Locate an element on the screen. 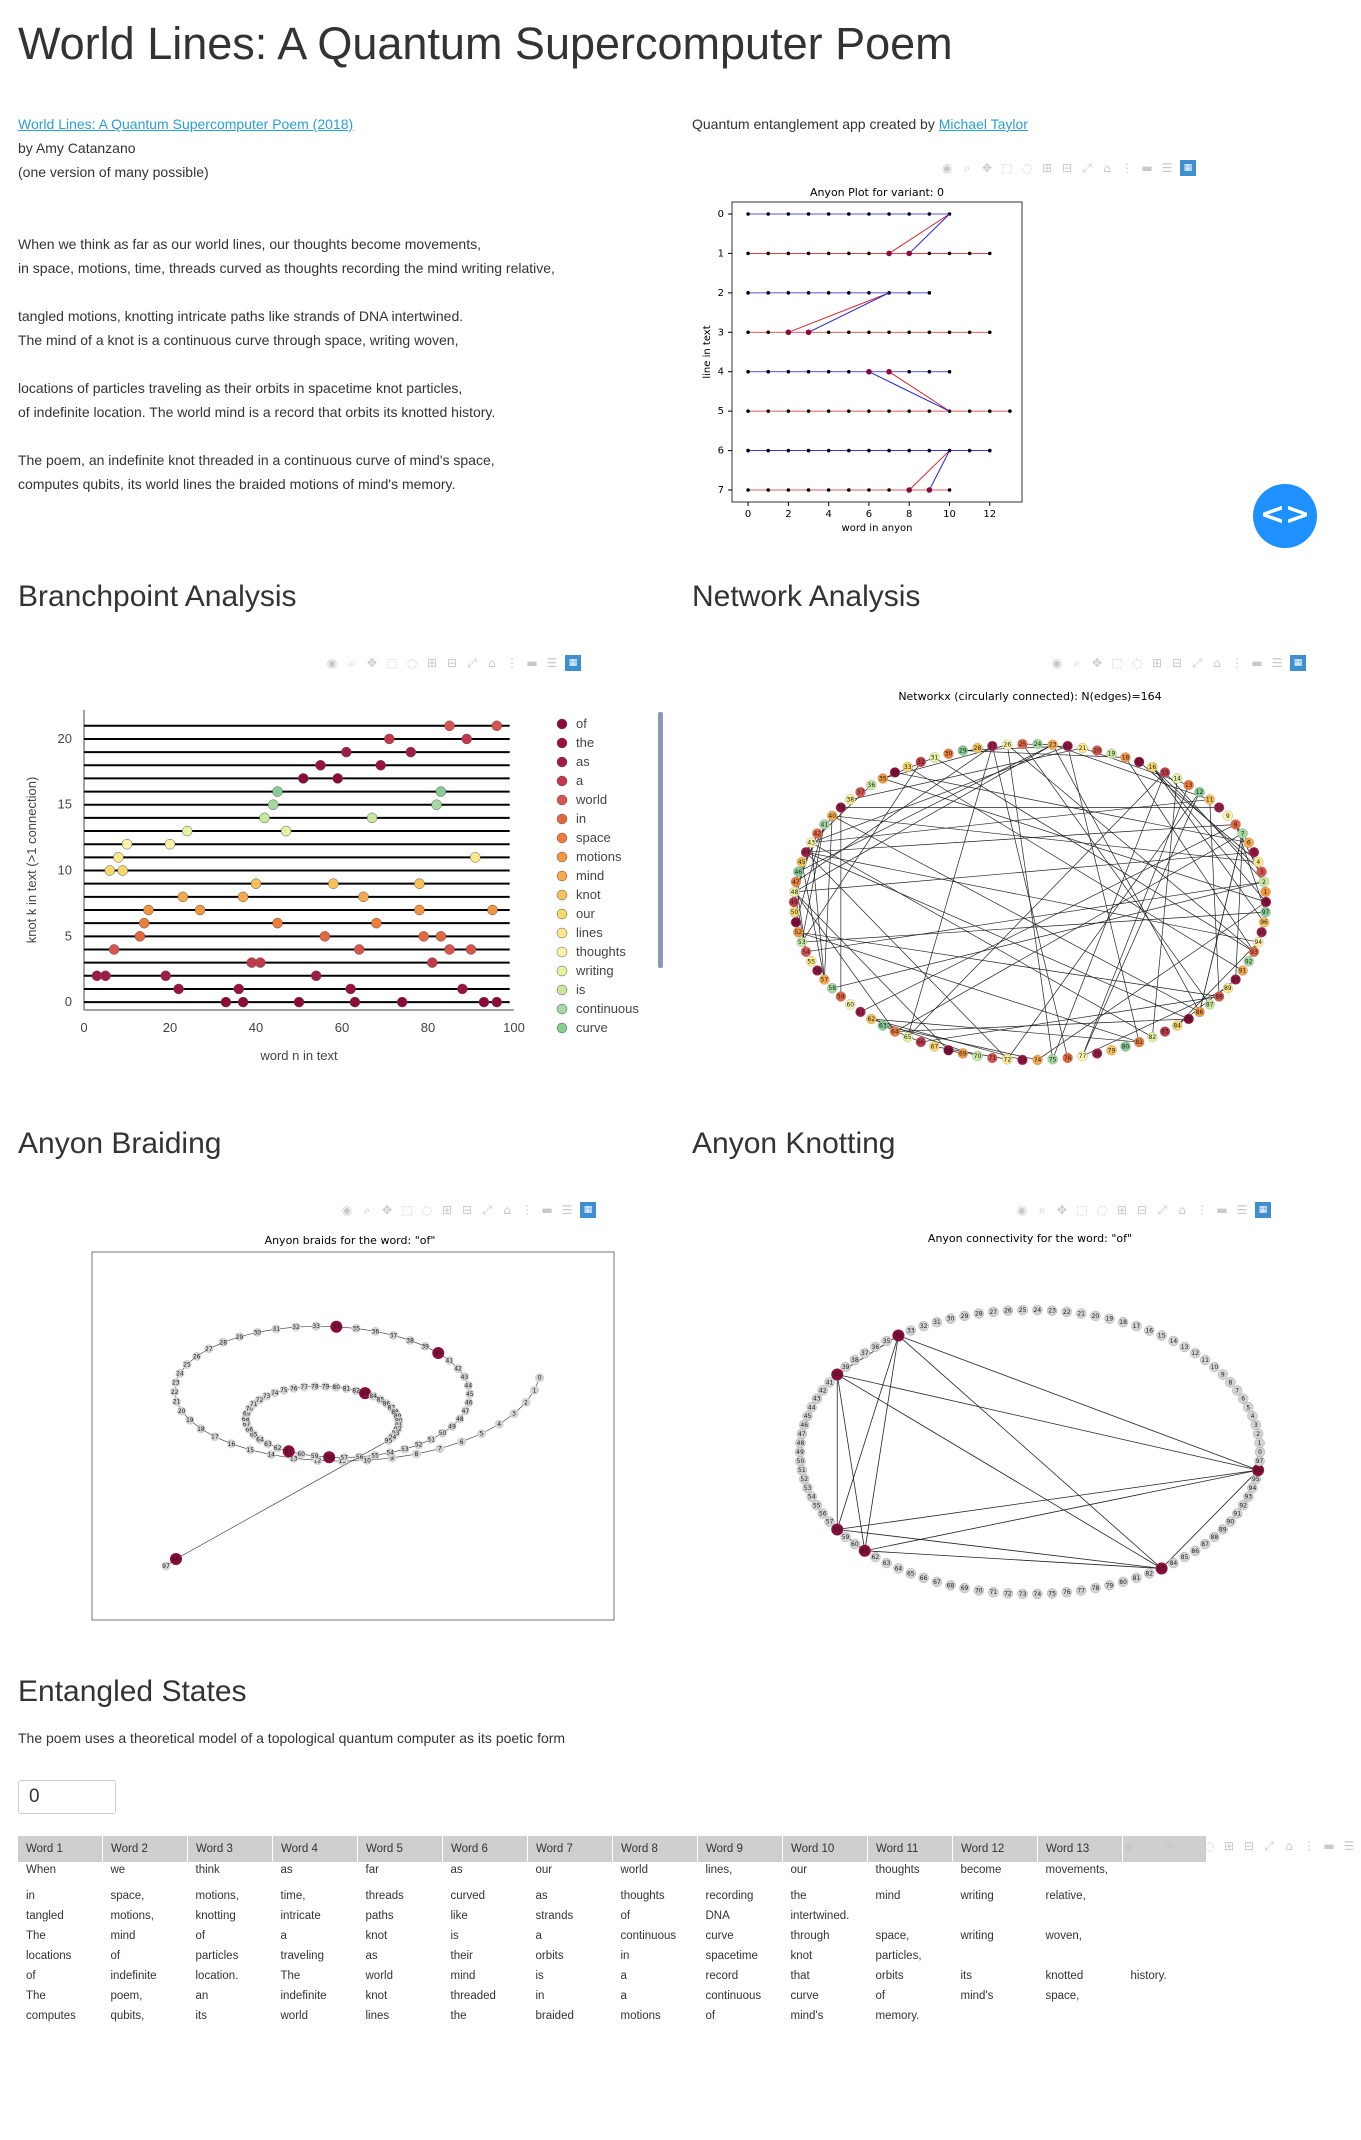 The image size is (1361, 2140). modebar-network: ◉ ⌕ ✥ ⬚ ◌ ⊞ ⊟ ⤢ ⌂ ⋮ ▬ ☰ ▦ is located at coordinates (1178, 663).